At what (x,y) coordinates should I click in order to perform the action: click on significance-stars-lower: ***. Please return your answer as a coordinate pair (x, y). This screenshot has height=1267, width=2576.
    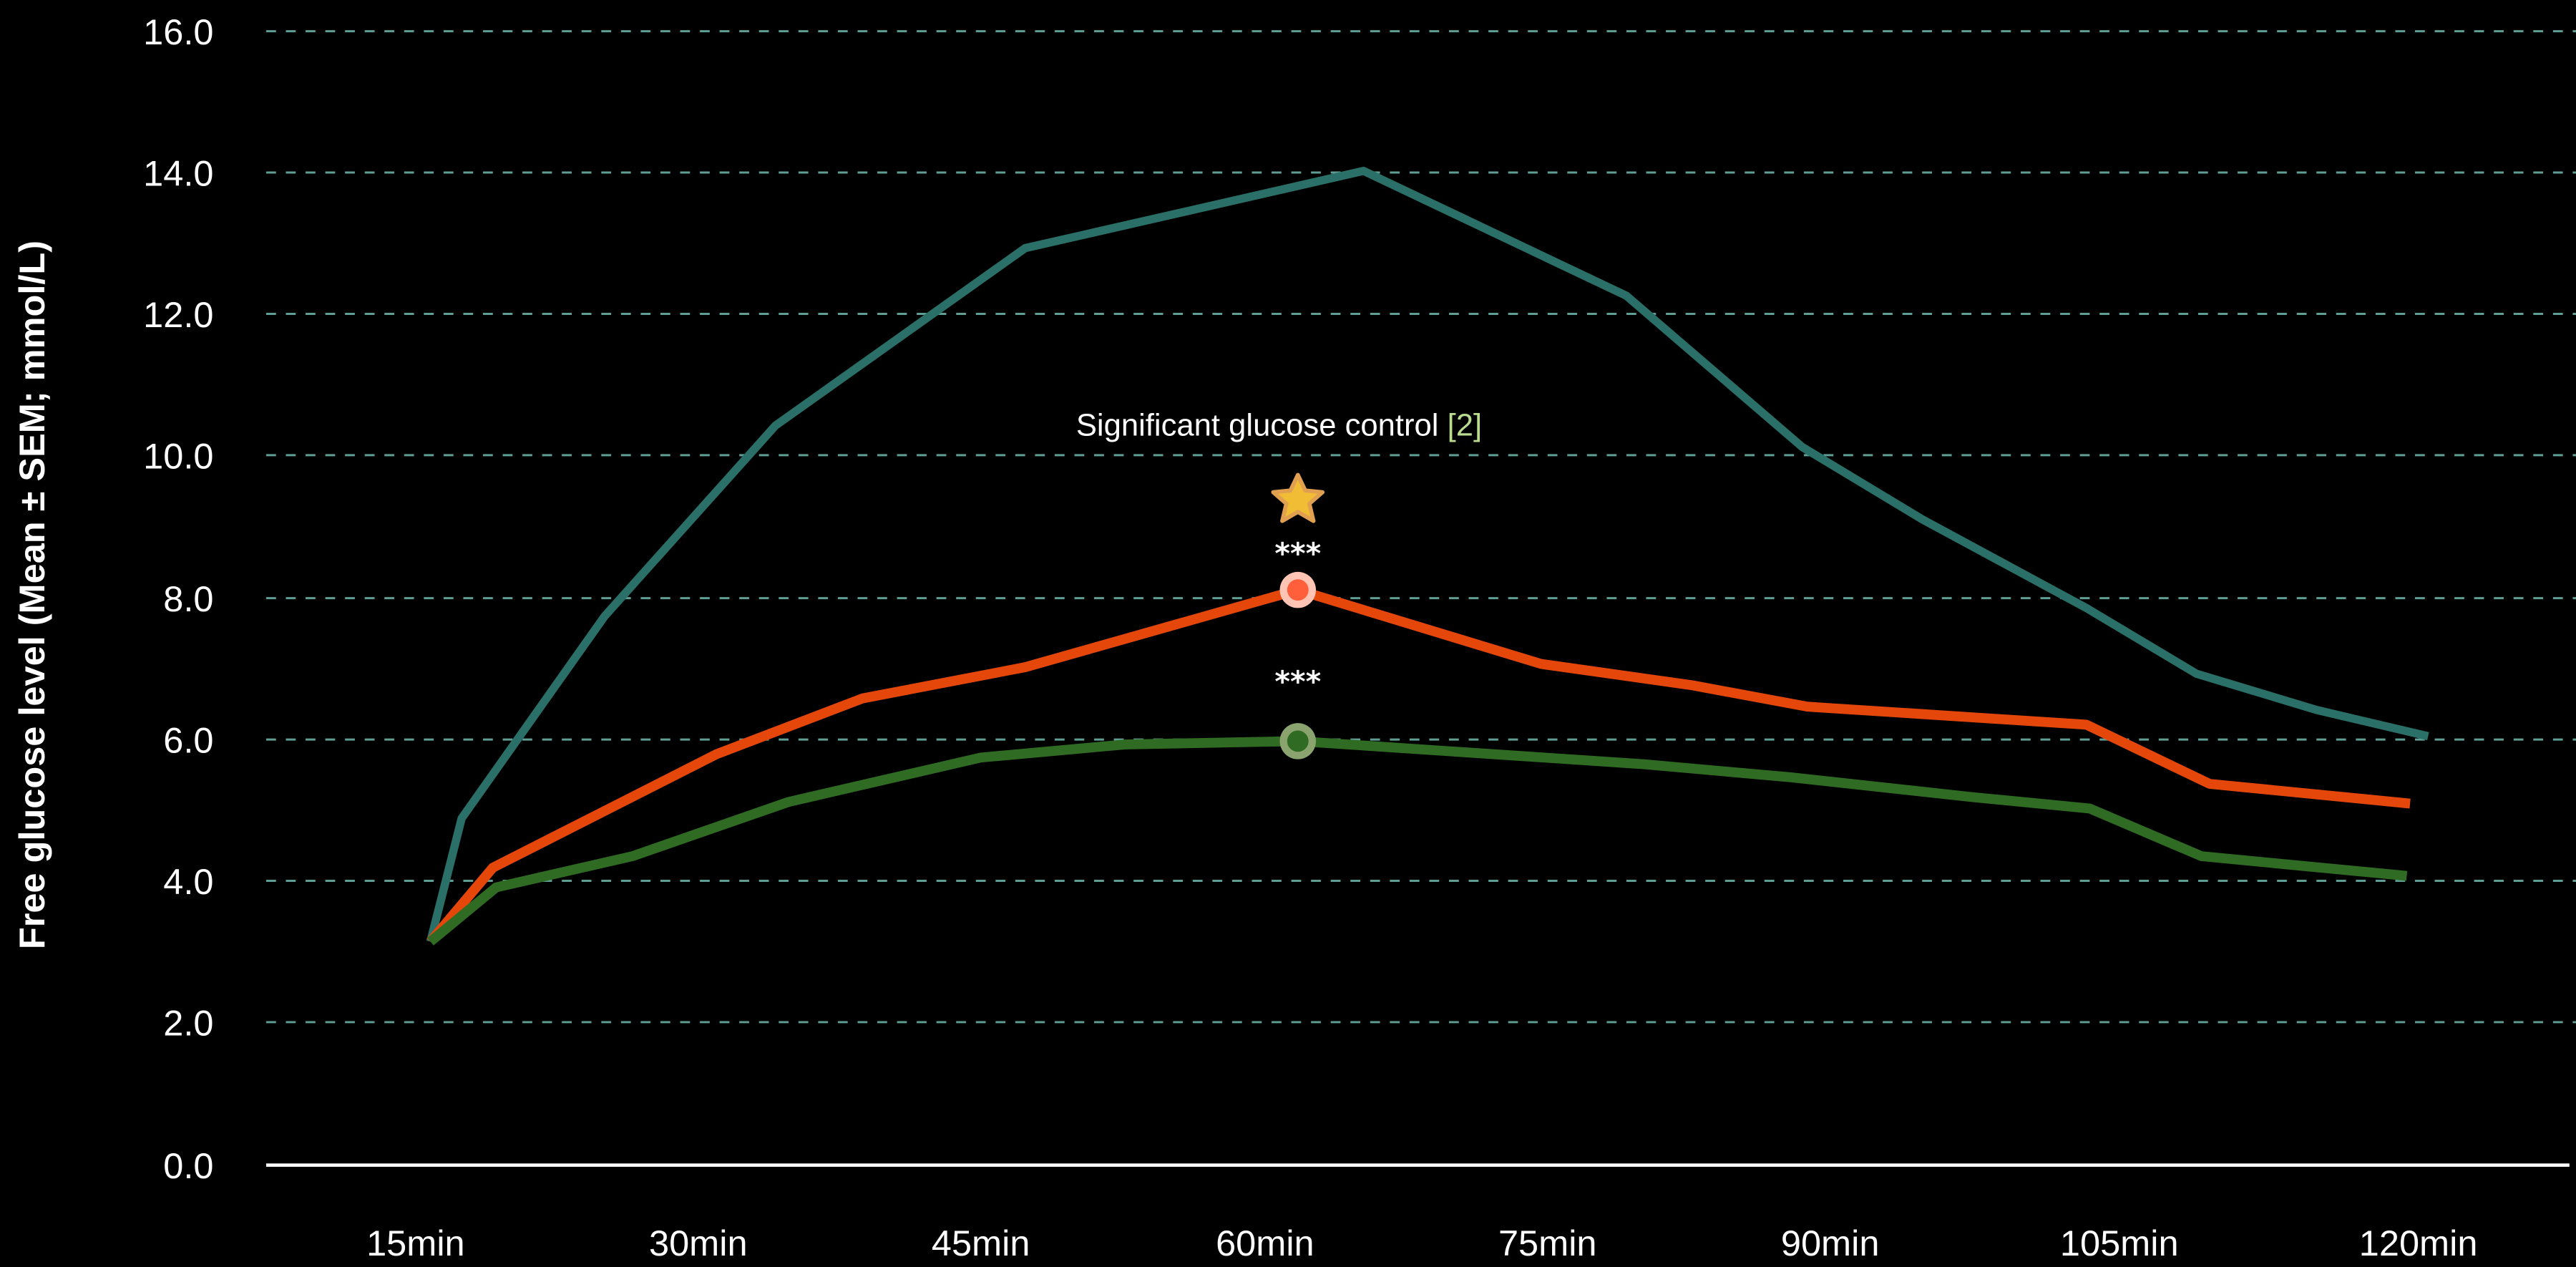
    Looking at the image, I should click on (1297, 681).